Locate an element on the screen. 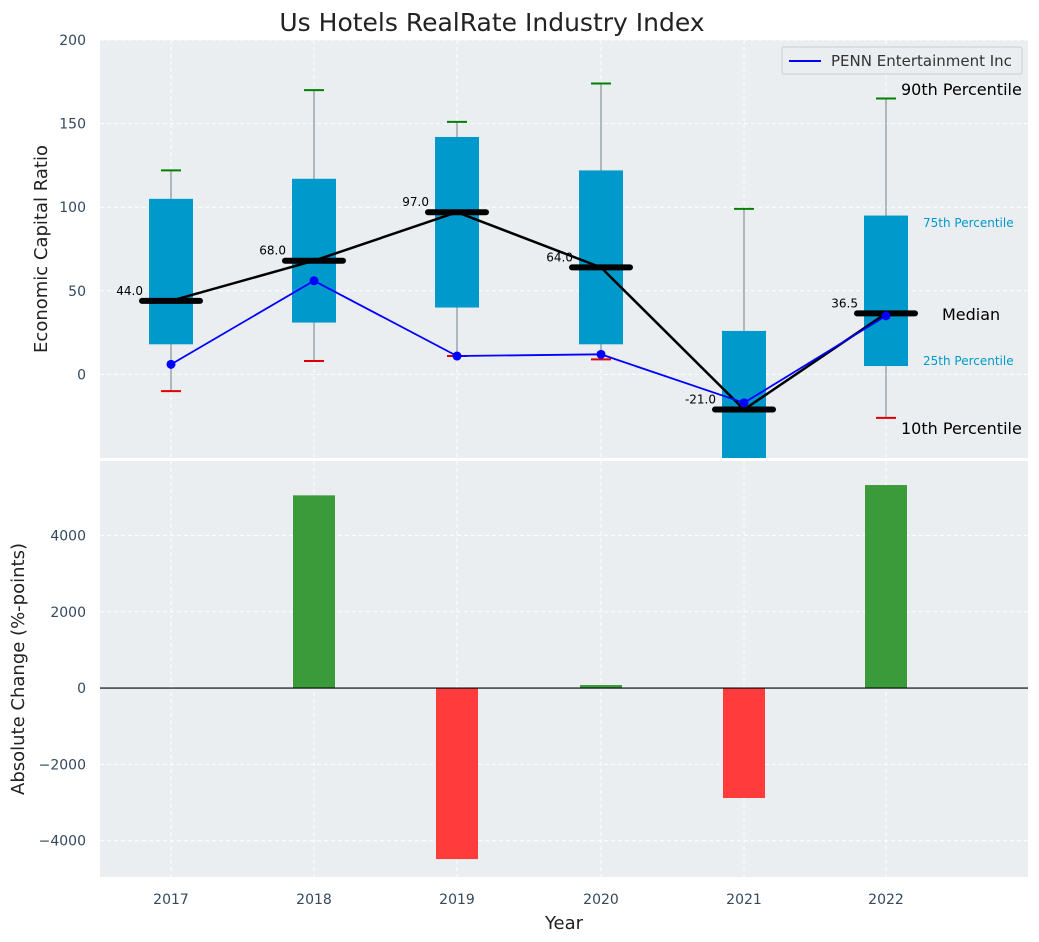 Image resolution: width=1039 pixels, height=942 pixels. bottom-y-axis-label: Absolute Change (%-points) is located at coordinates (18, 669).